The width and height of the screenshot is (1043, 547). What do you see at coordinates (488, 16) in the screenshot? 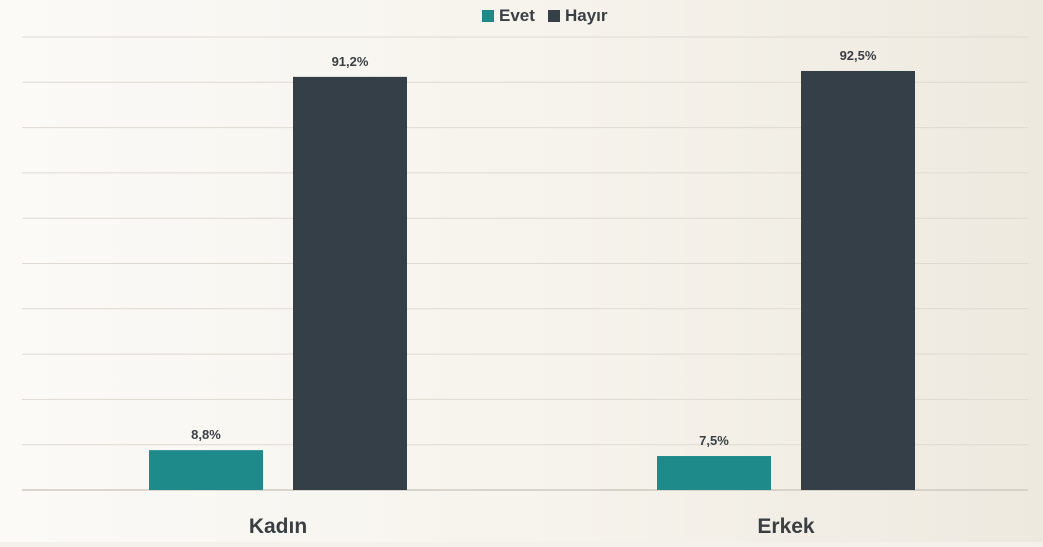
I see `legend-swatch-evet` at bounding box center [488, 16].